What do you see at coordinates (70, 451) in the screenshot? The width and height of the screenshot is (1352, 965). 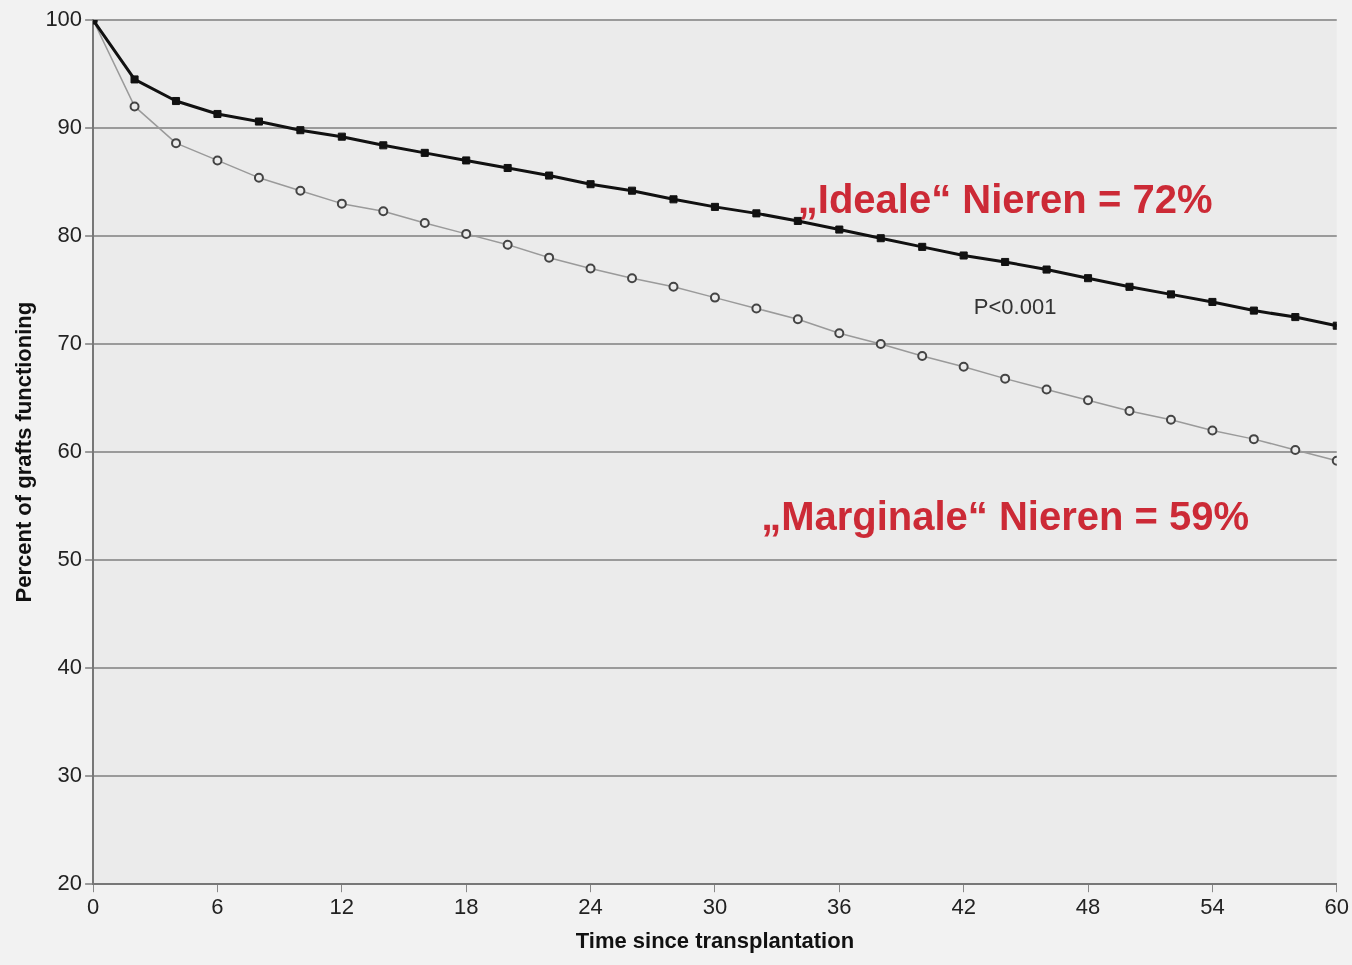 I see `y-tick-label: 60` at bounding box center [70, 451].